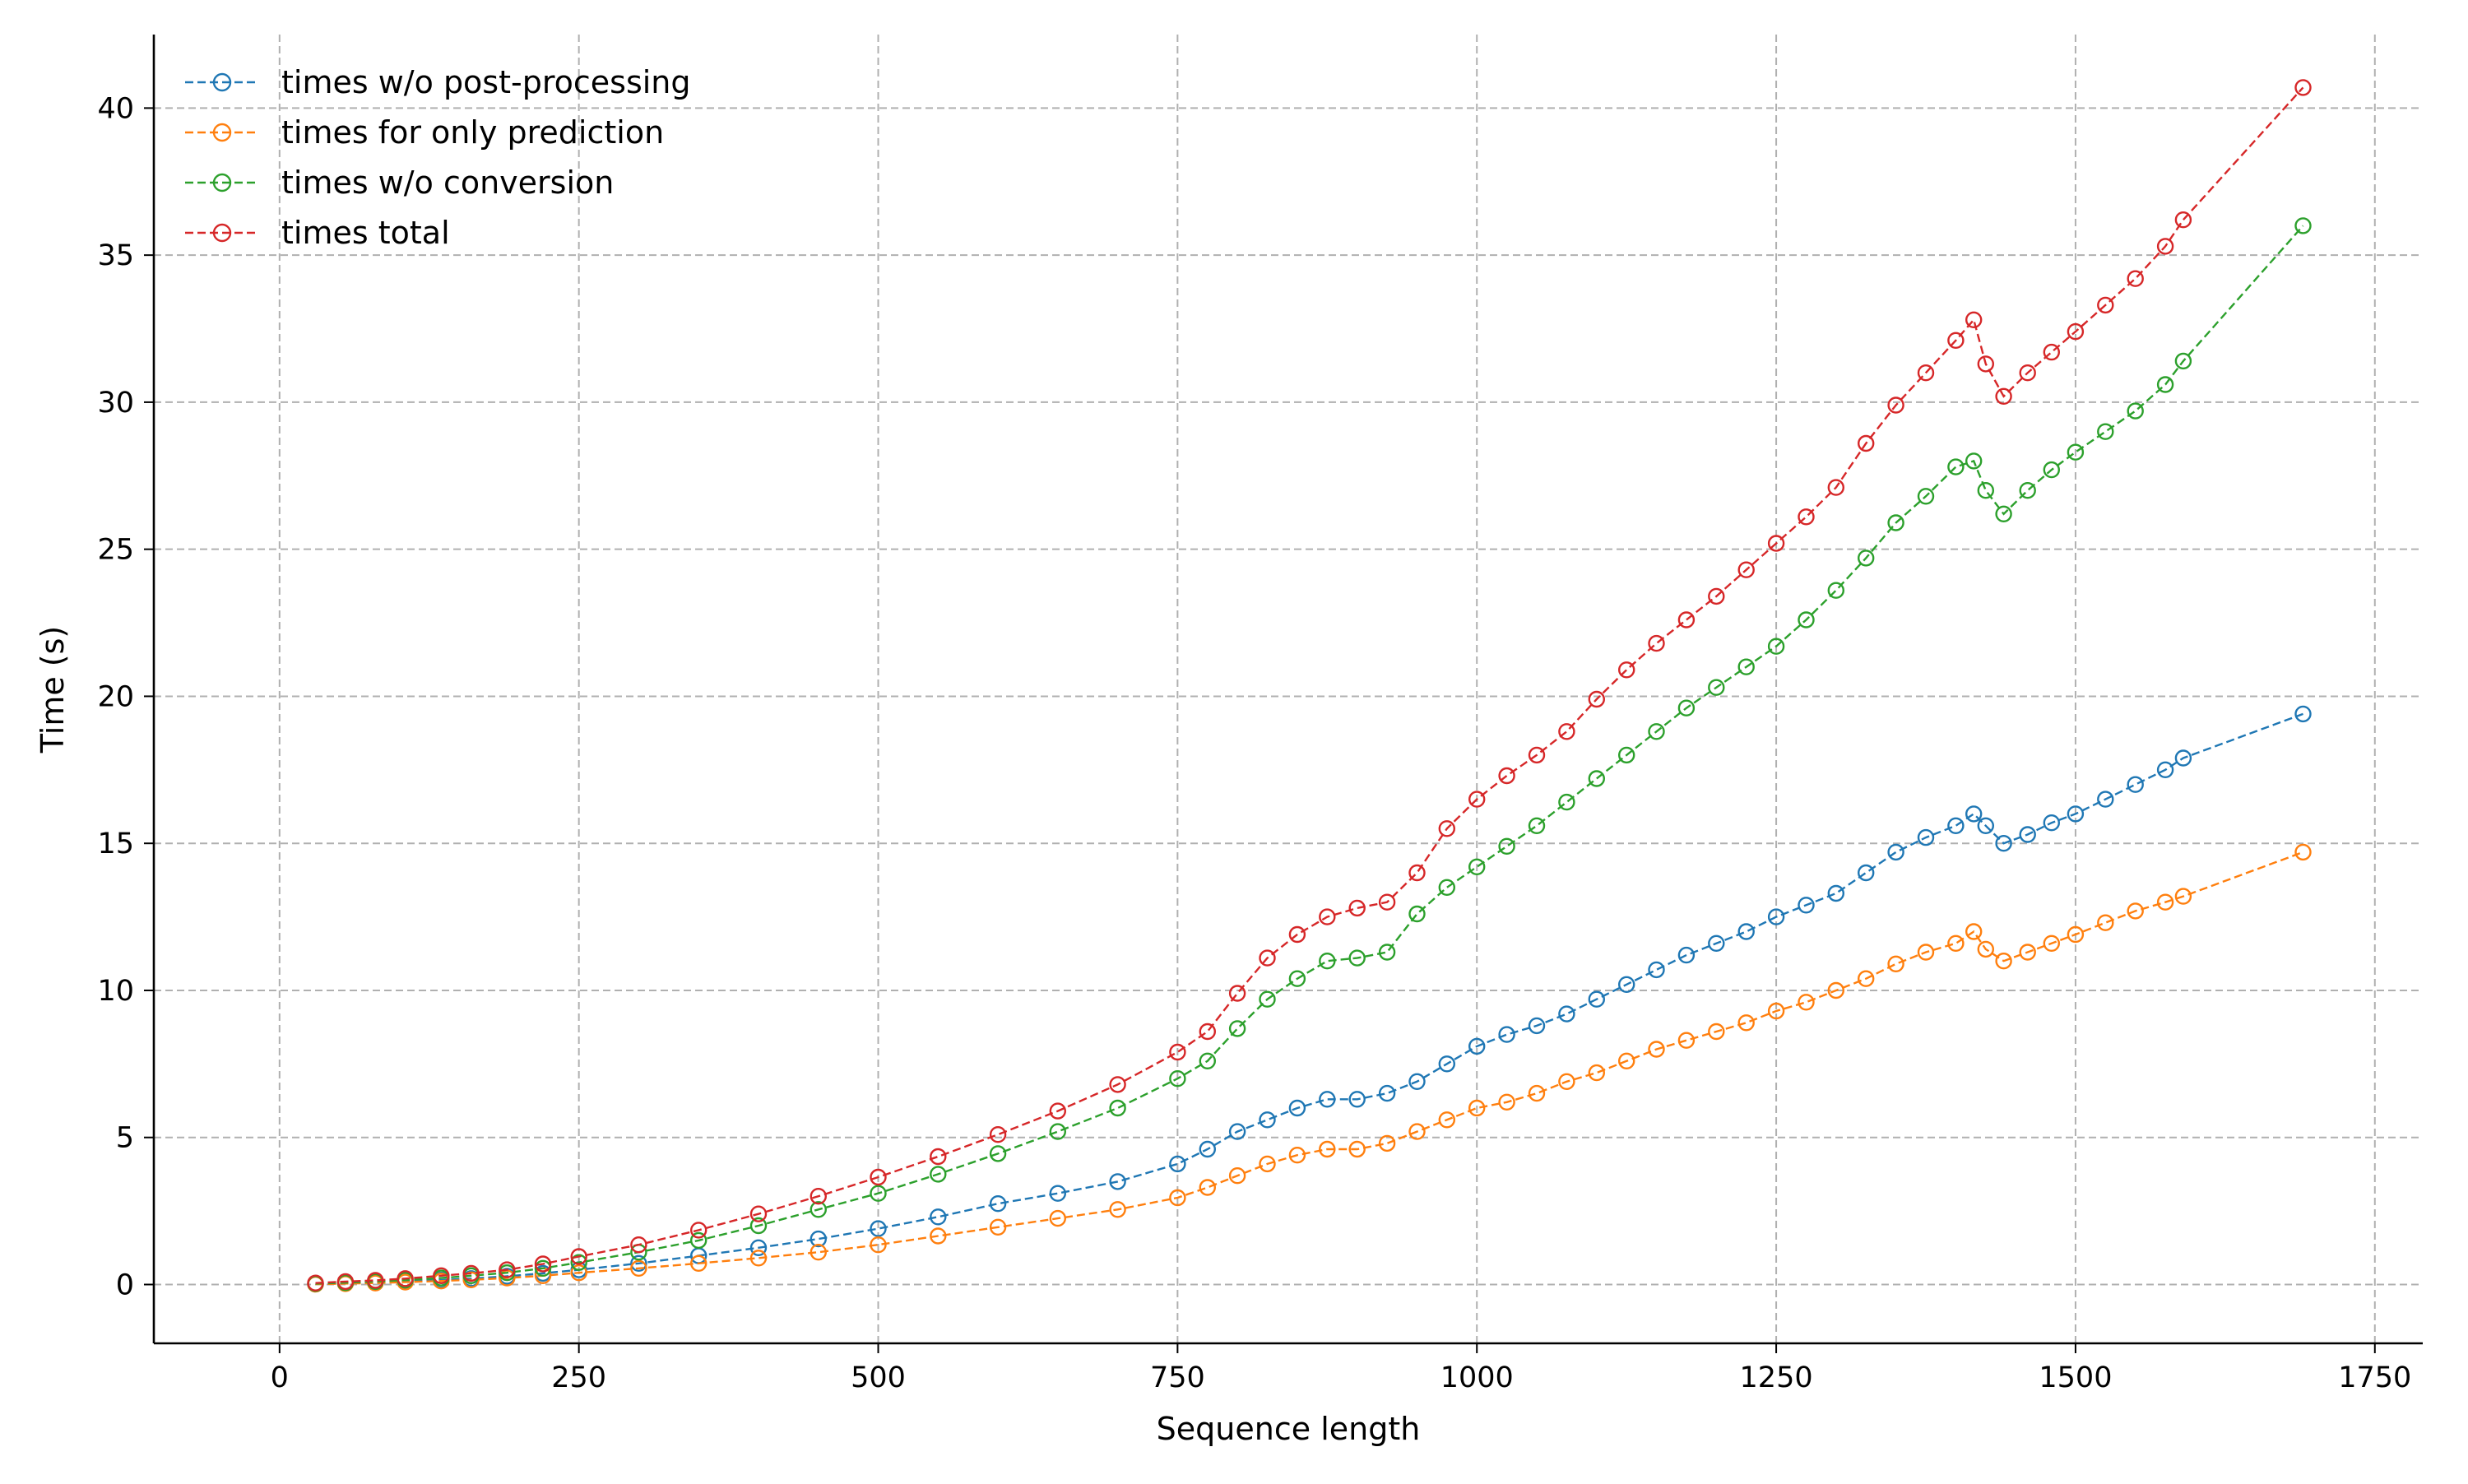 This screenshot has width=2468, height=1484. Describe the element at coordinates (365, 233) in the screenshot. I see `legend-label: times total` at that location.